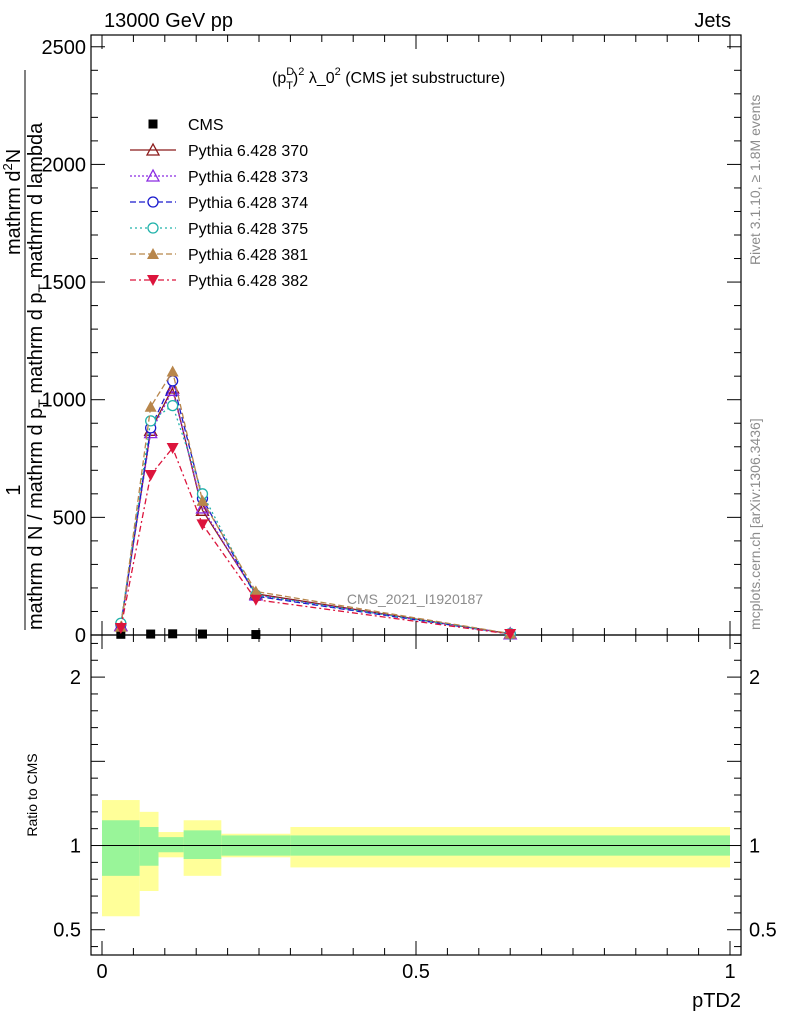 This screenshot has width=786, height=1024. I want to click on ratio-tick-label-right: 1, so click(754, 847).